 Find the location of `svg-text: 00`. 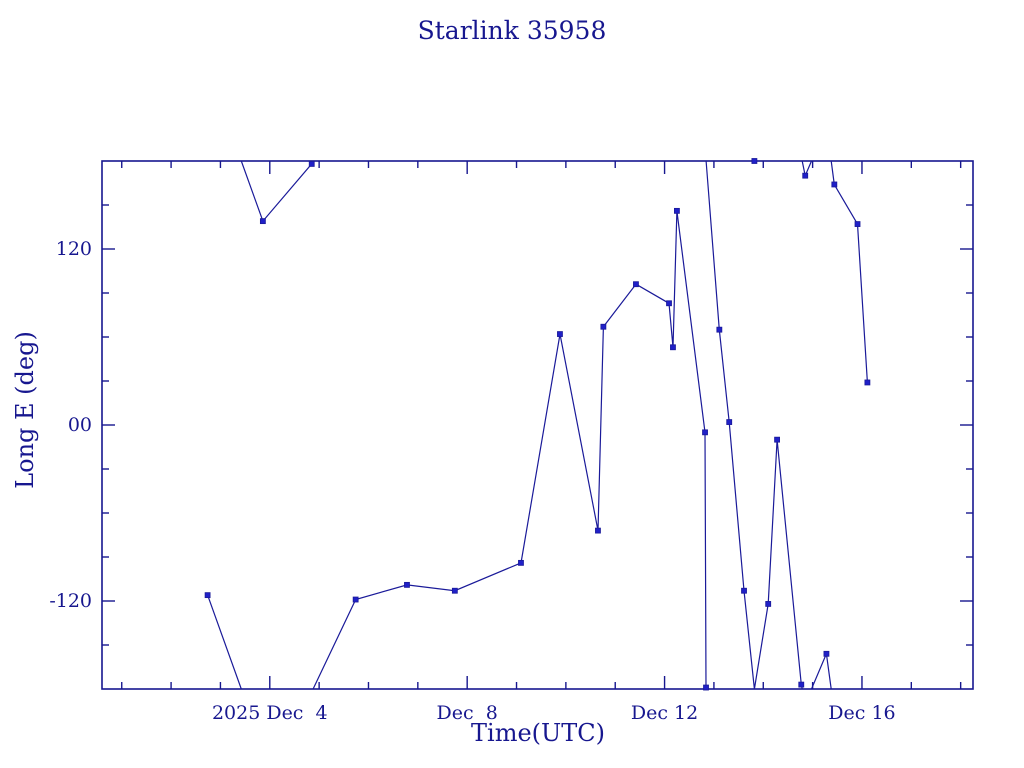

svg-text: 00 is located at coordinates (80, 425).